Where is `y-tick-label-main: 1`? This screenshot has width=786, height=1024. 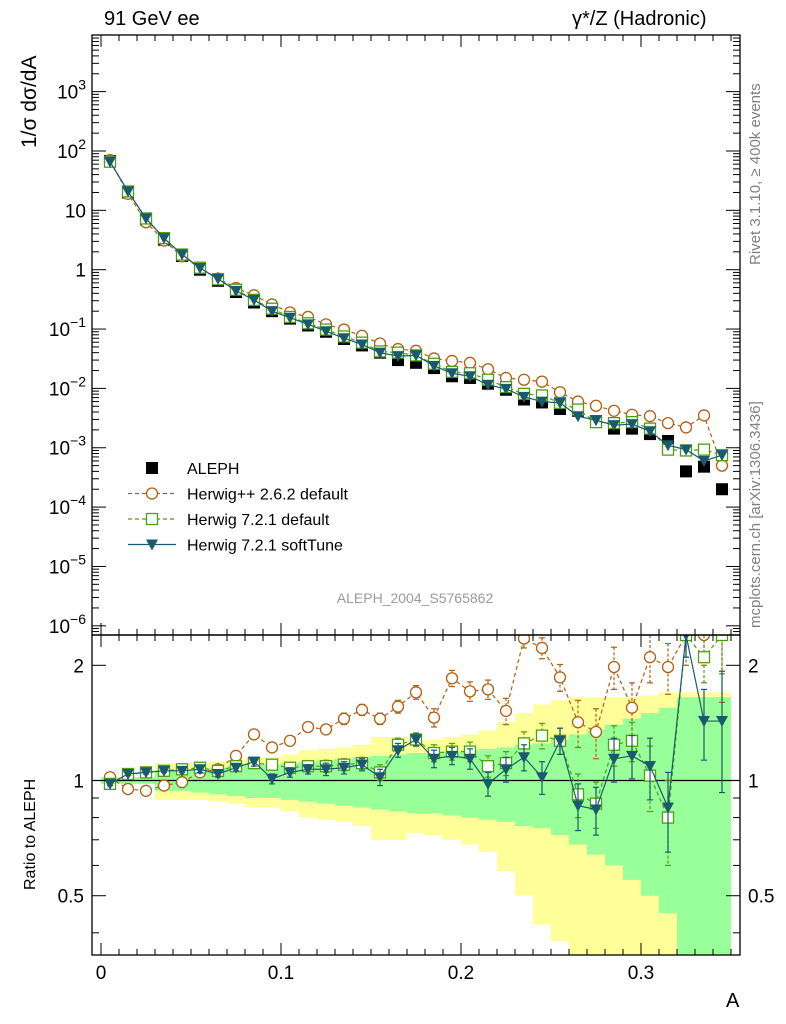
y-tick-label-main: 1 is located at coordinates (80, 271).